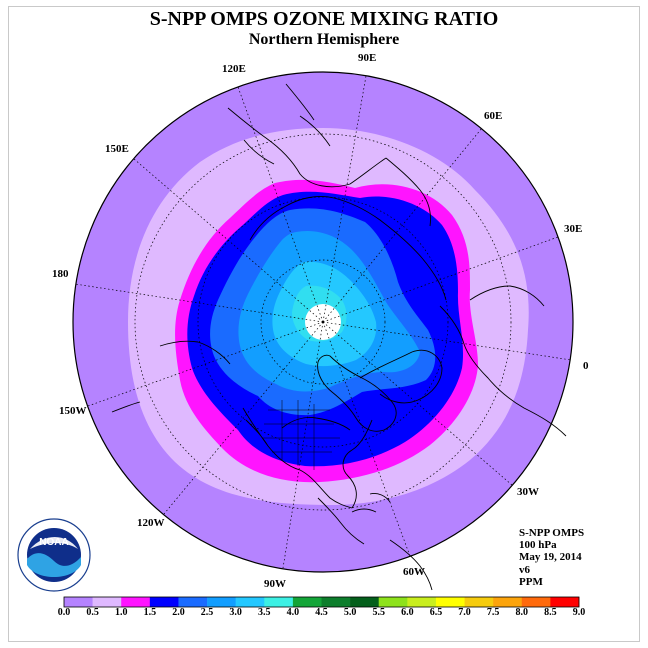 The image size is (648, 648). What do you see at coordinates (73, 411) in the screenshot?
I see `lon-label-150w: 150W` at bounding box center [73, 411].